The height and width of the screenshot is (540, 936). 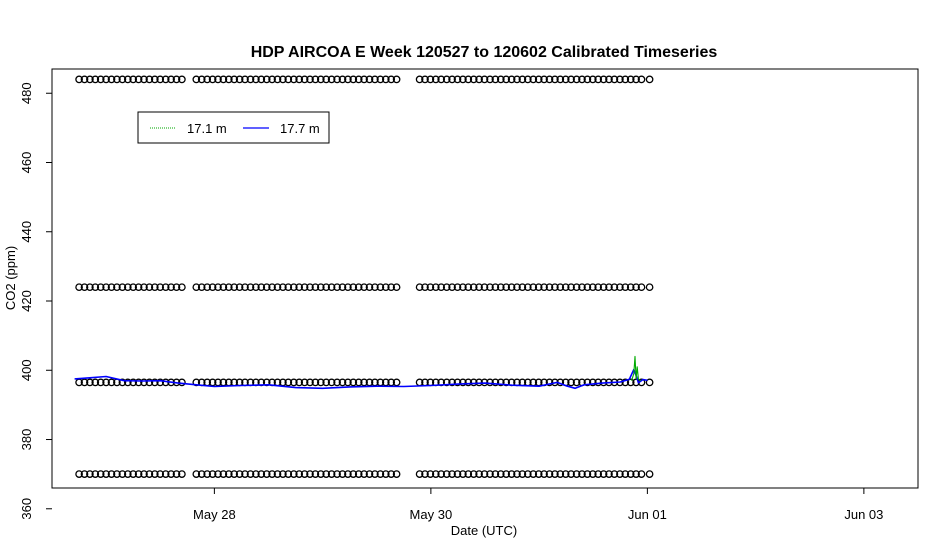 I want to click on y-axis-label: CO2 (ppm), so click(x=10, y=278).